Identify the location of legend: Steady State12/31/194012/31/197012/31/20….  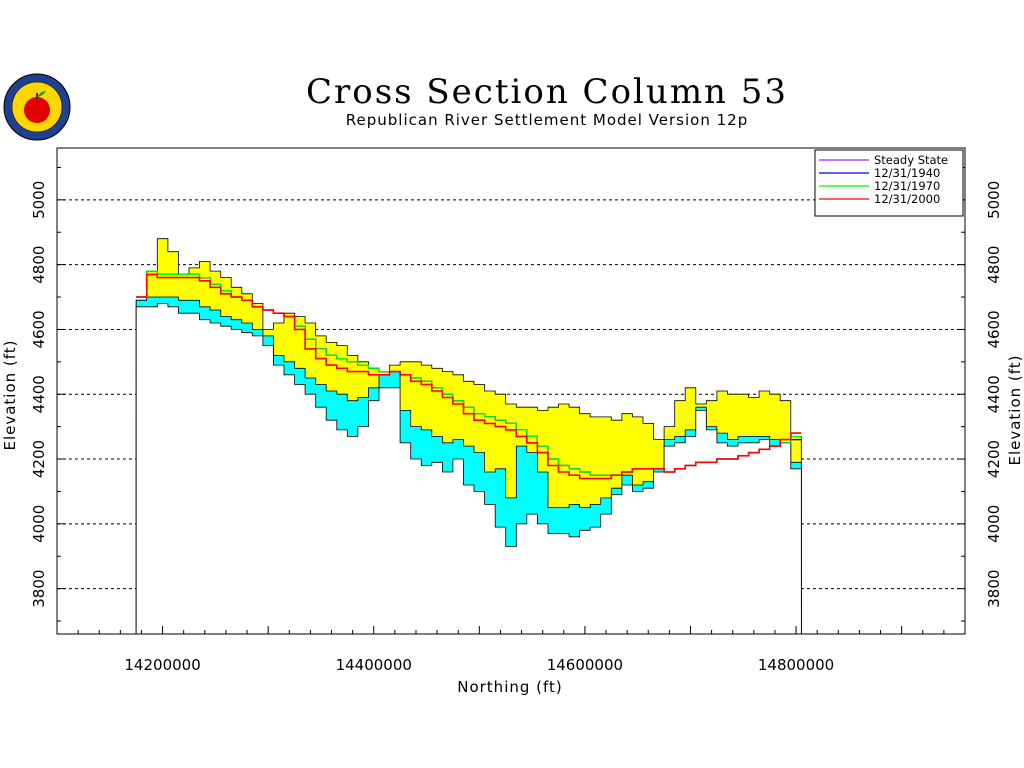
(889, 183).